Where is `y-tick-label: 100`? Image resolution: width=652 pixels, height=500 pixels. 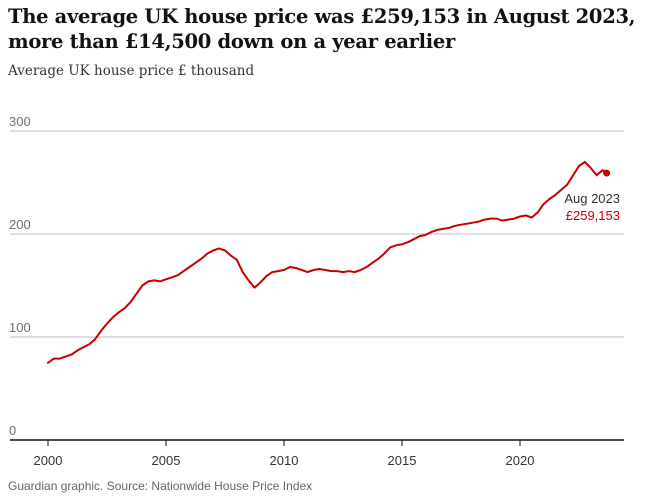
y-tick-label: 100 is located at coordinates (20, 327).